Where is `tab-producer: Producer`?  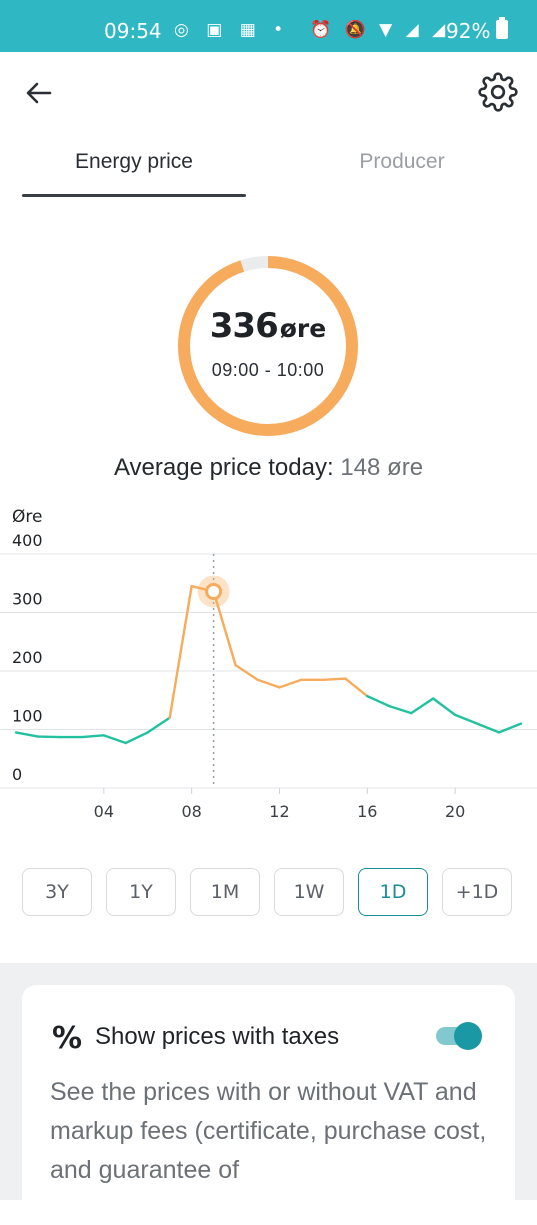
tab-producer: Producer is located at coordinates (402, 161).